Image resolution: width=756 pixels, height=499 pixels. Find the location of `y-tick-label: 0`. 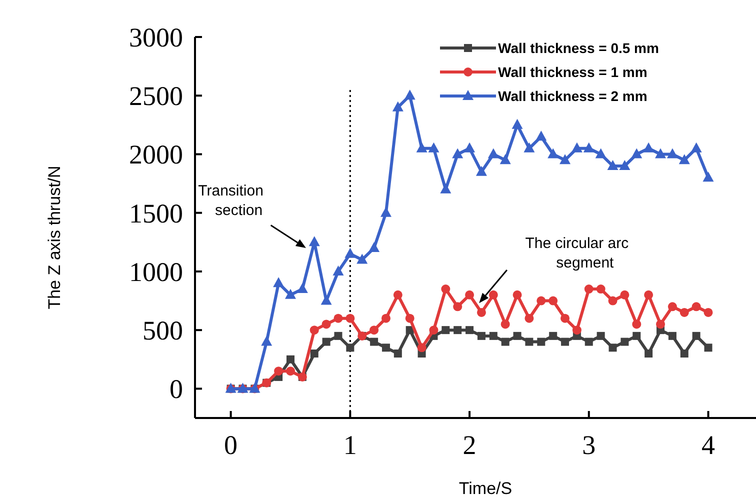

y-tick-label: 0 is located at coordinates (176, 389).